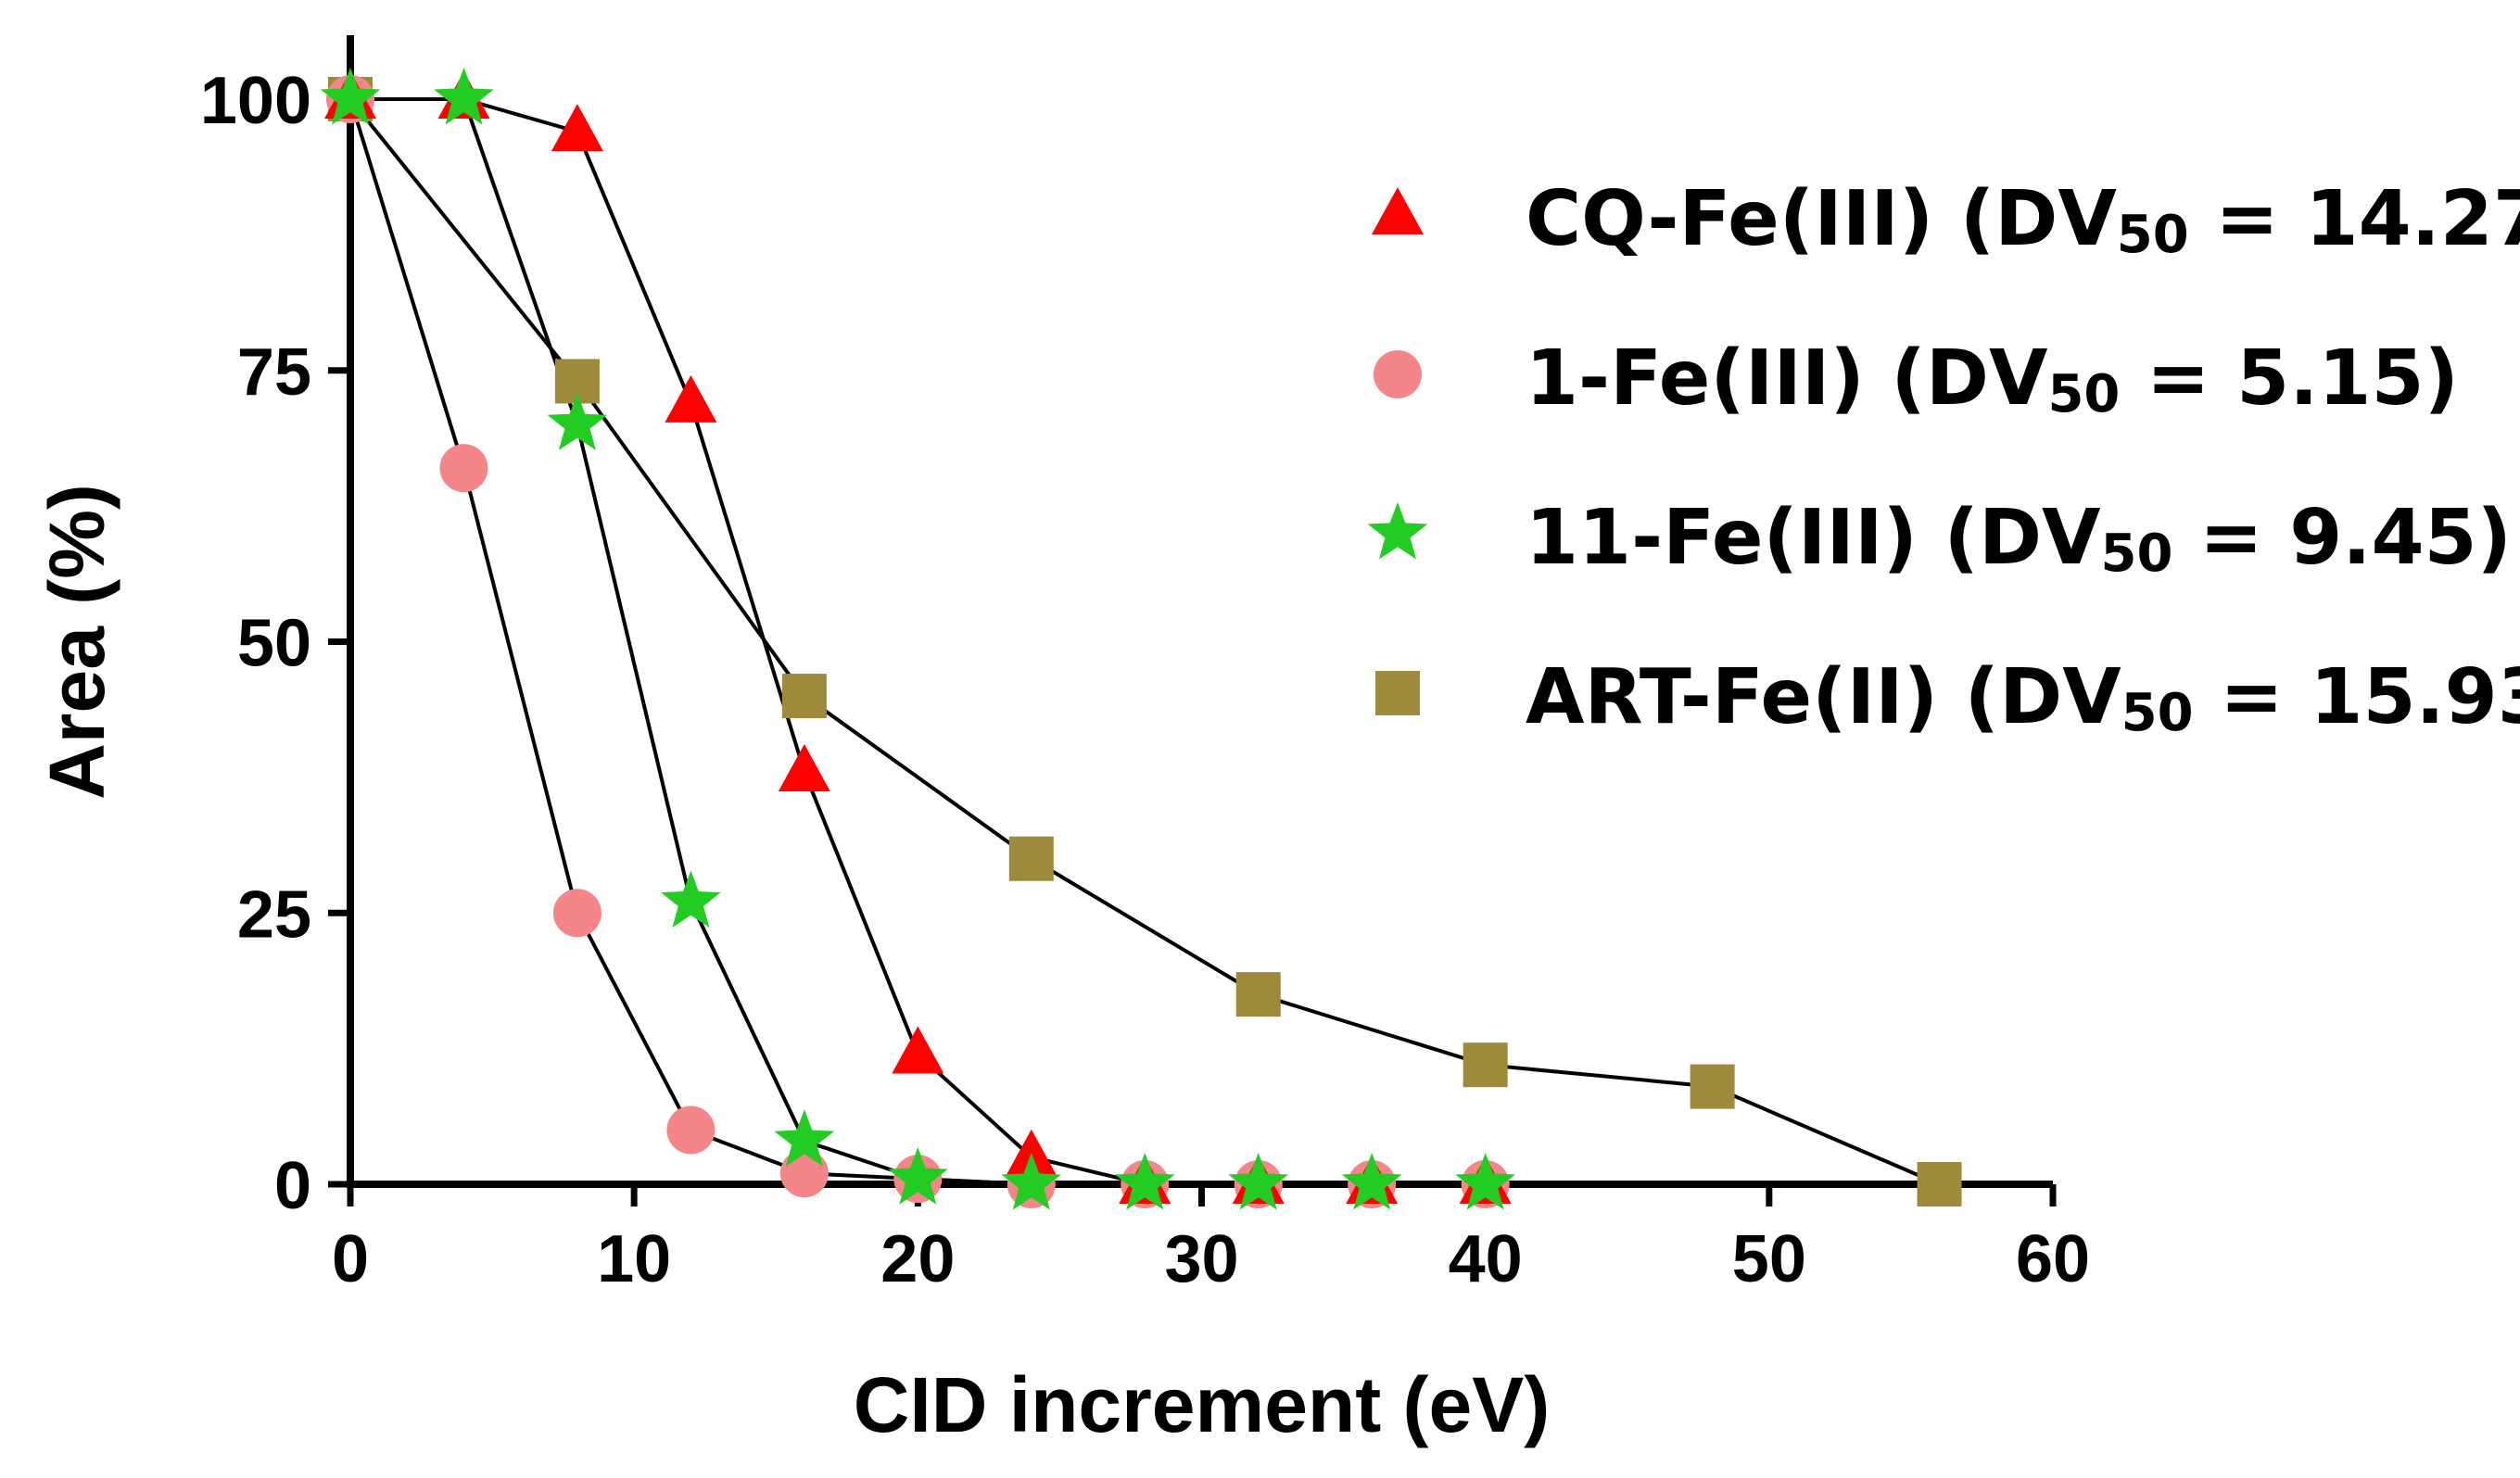  I want to click on x-axis-title: CID increment (eV), so click(1202, 1404).